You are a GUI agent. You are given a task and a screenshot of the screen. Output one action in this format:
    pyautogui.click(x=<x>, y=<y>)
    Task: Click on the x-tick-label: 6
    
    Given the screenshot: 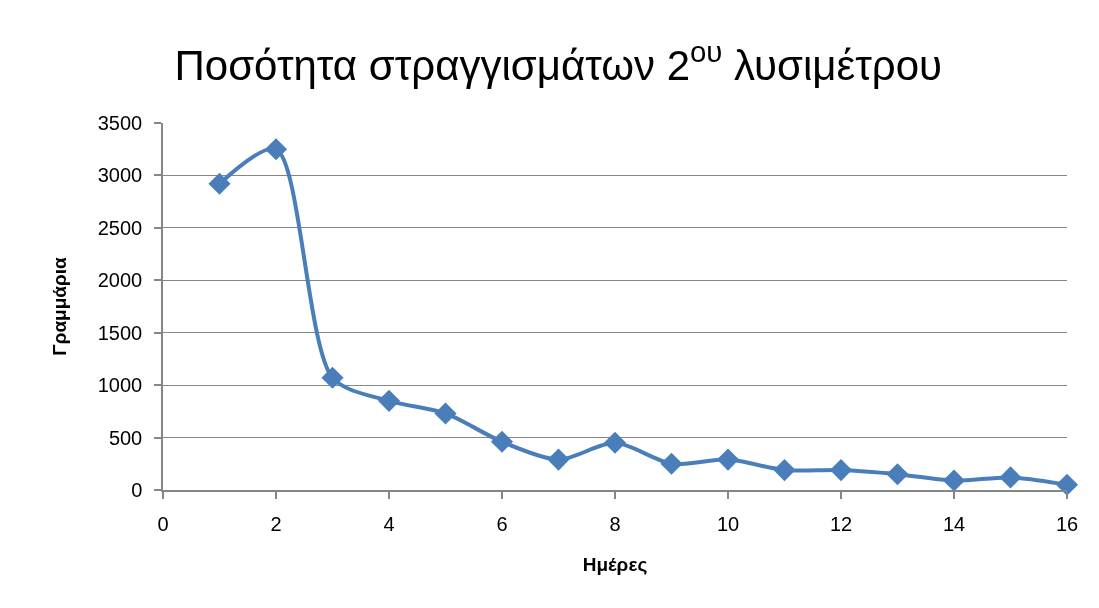 What is the action you would take?
    pyautogui.click(x=502, y=523)
    